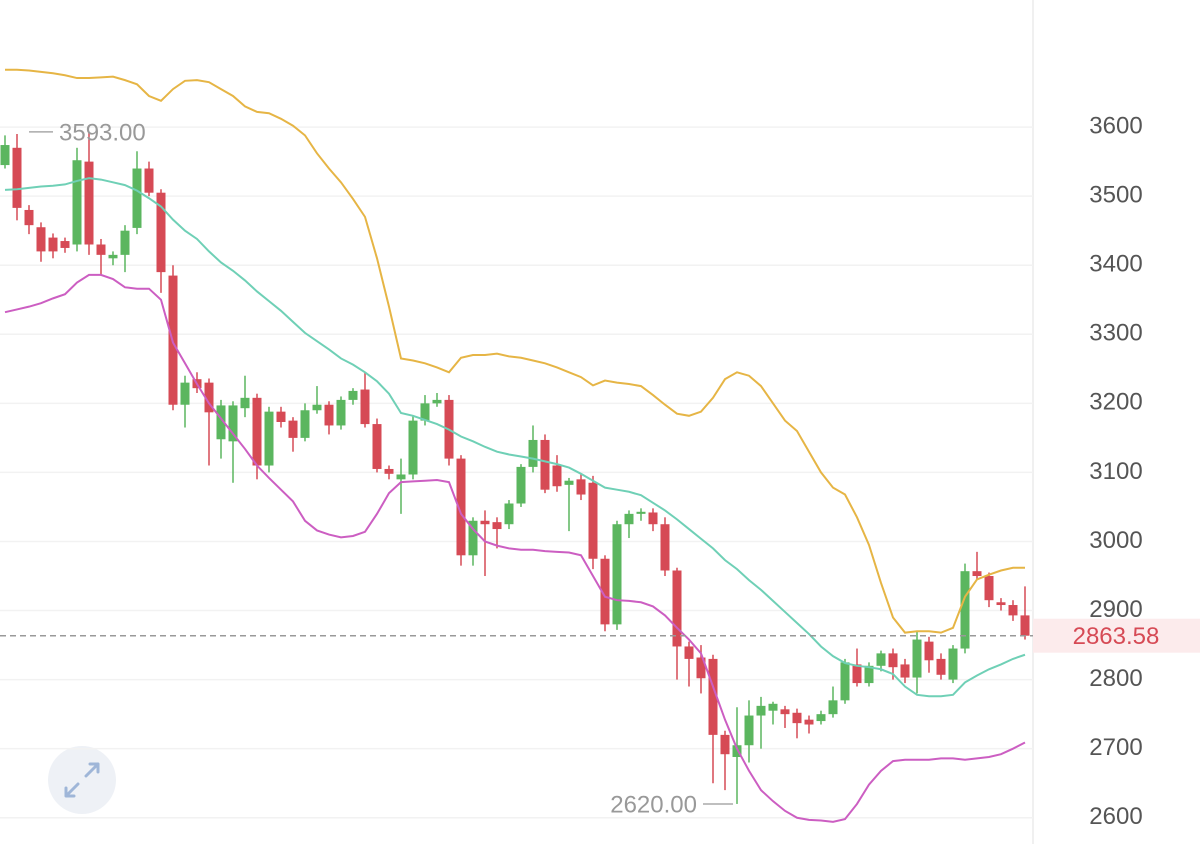 Image resolution: width=1200 pixels, height=844 pixels. Describe the element at coordinates (1115, 540) in the screenshot. I see `y-tick-label: 3000` at that location.